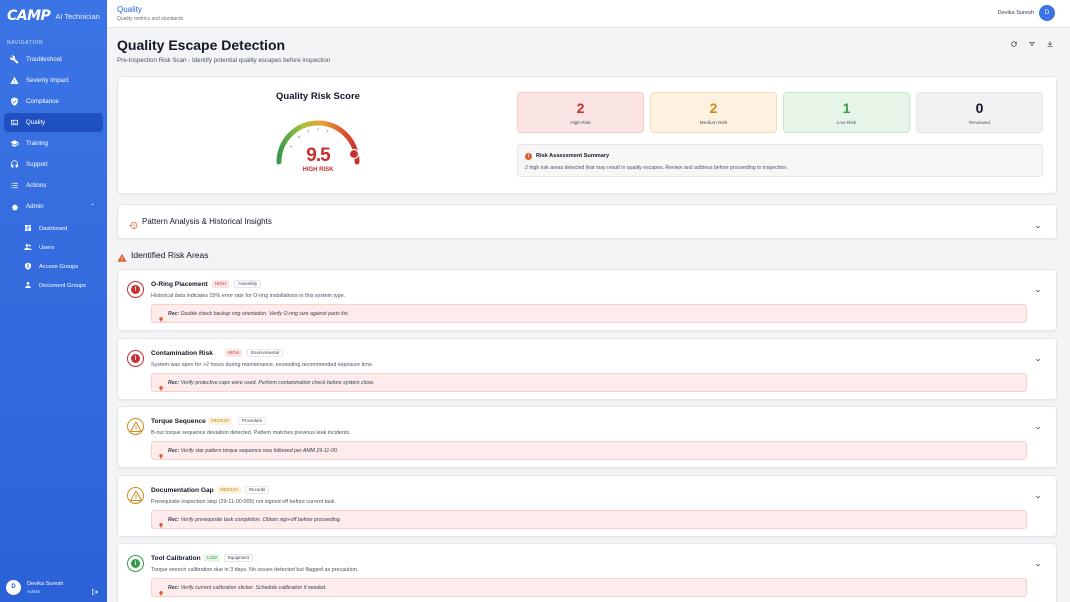 The width and height of the screenshot is (1070, 602). Describe the element at coordinates (170, 255) in the screenshot. I see `section-title: Identified Risk Areas` at that location.